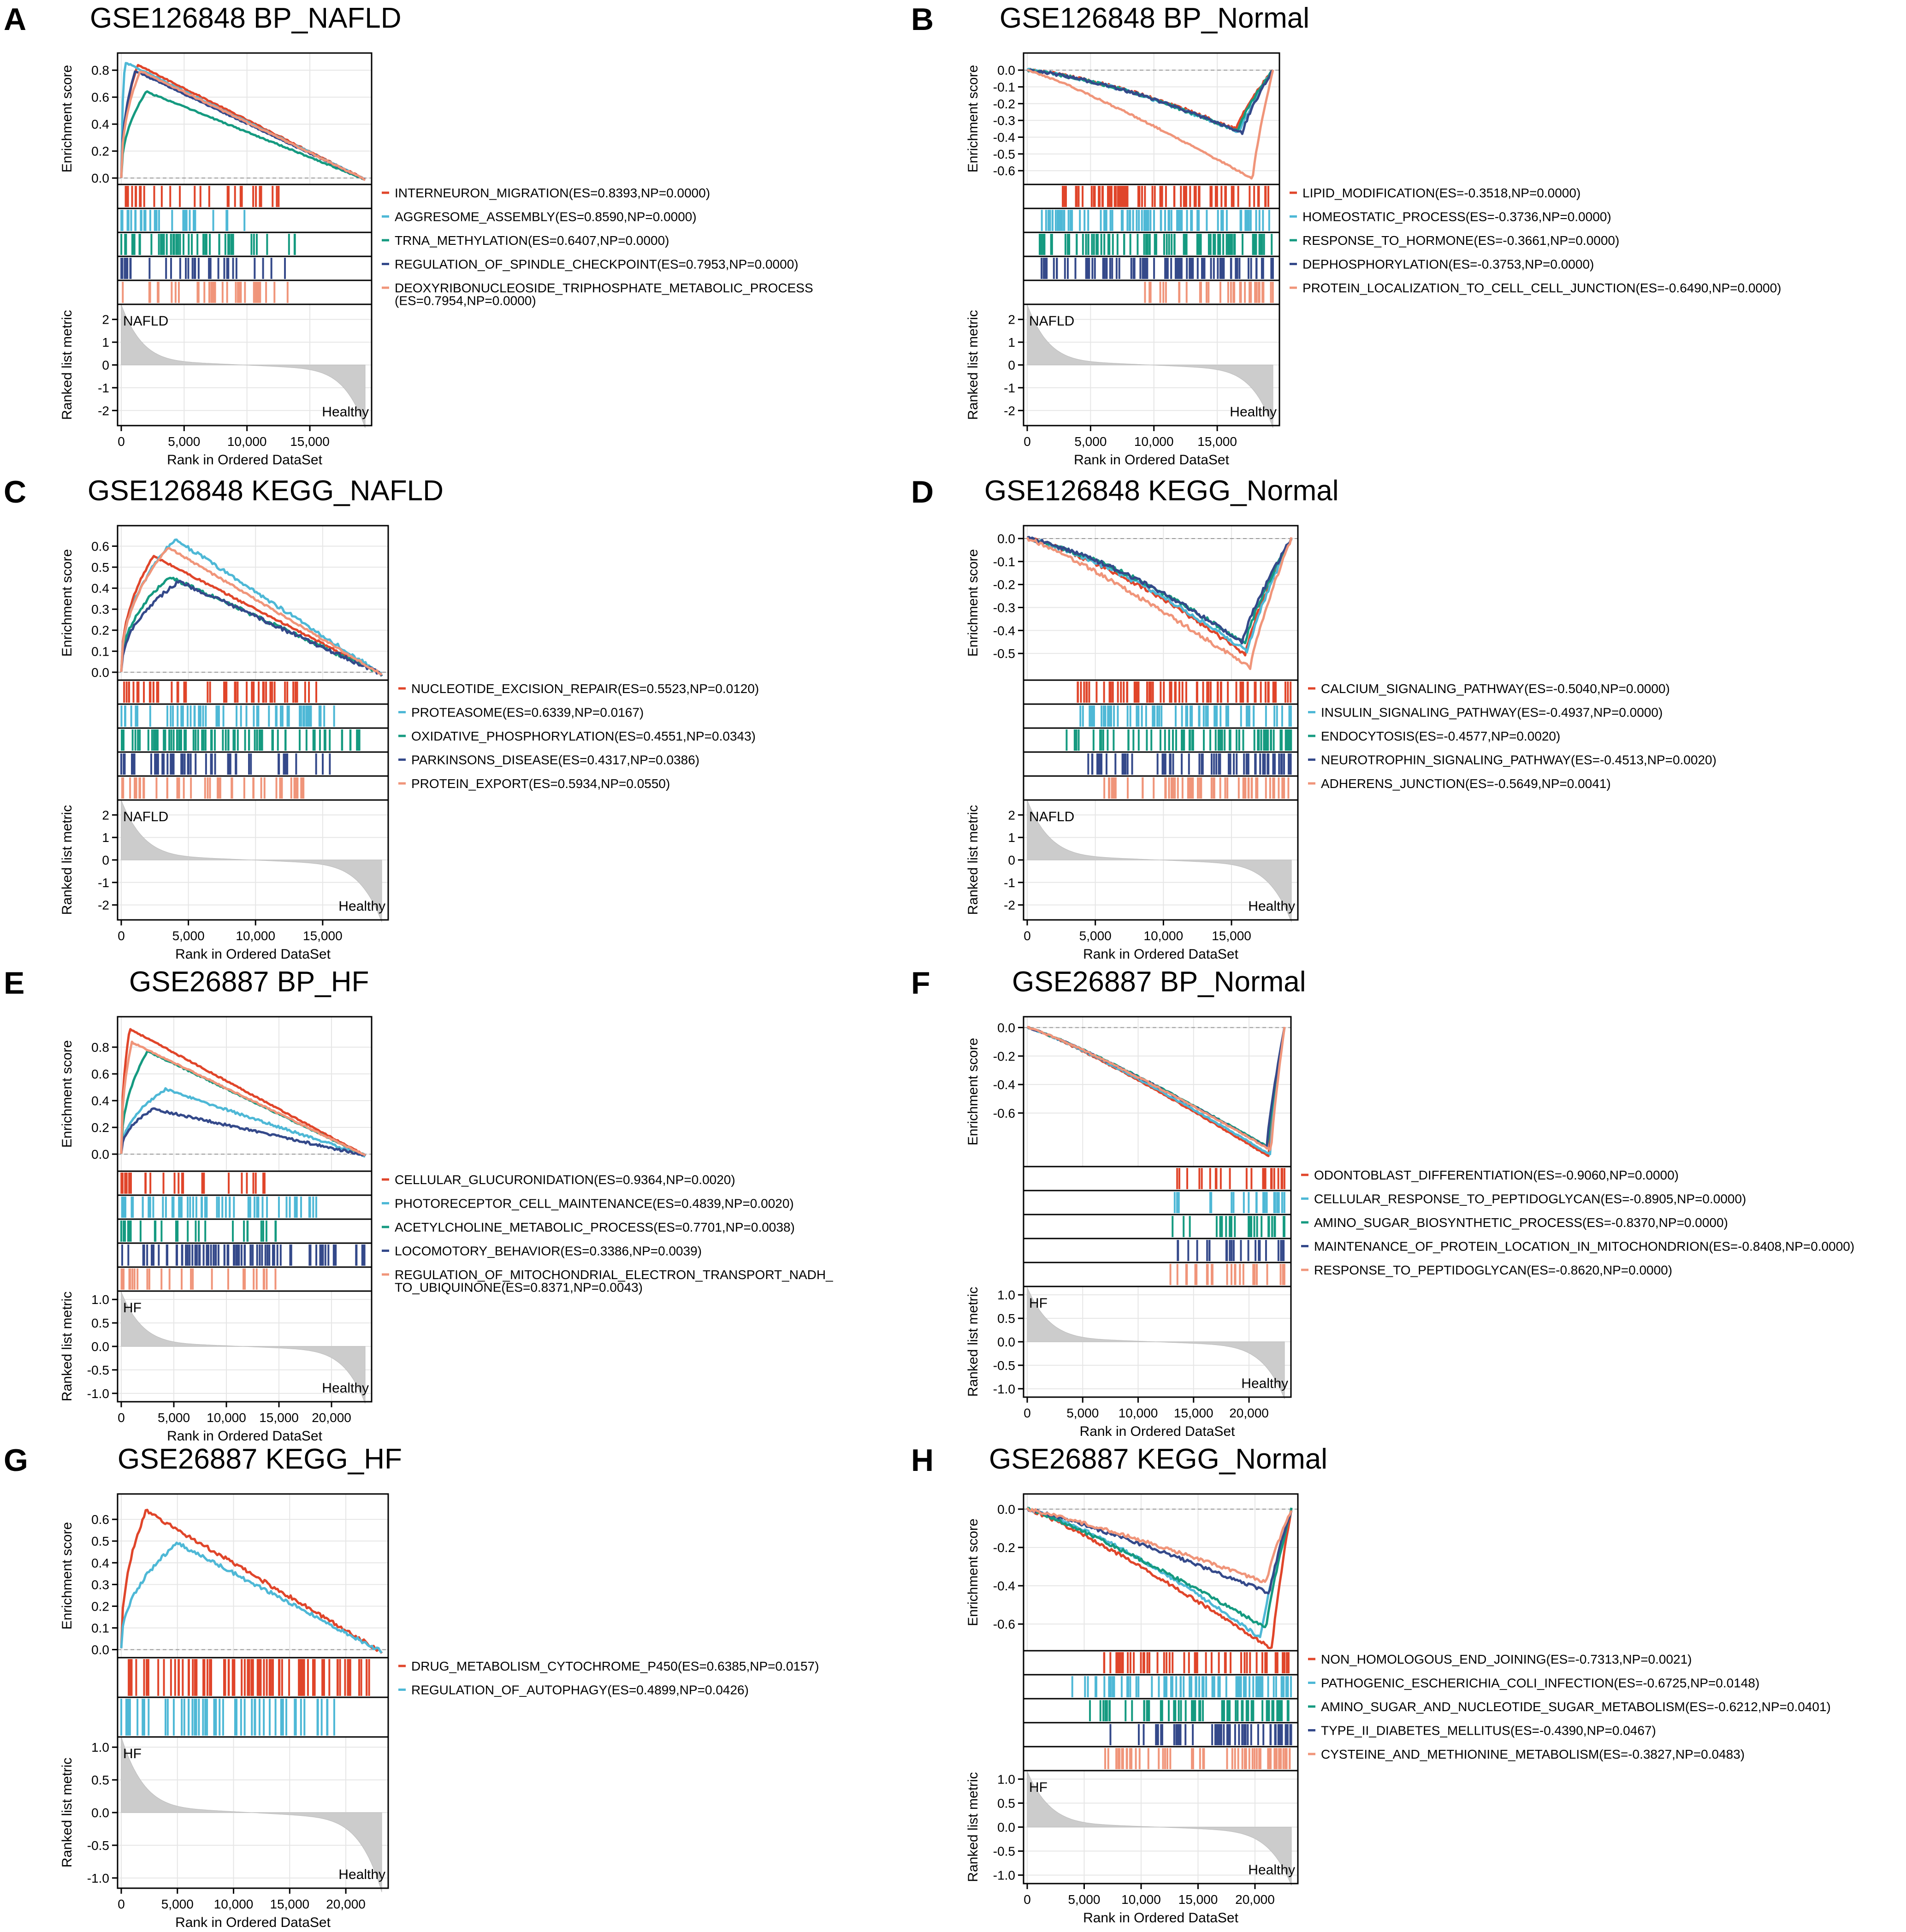 Image resolution: width=1906 pixels, height=1932 pixels. What do you see at coordinates (249, 982) in the screenshot?
I see `panel-title: GSE26887 BP_HF` at bounding box center [249, 982].